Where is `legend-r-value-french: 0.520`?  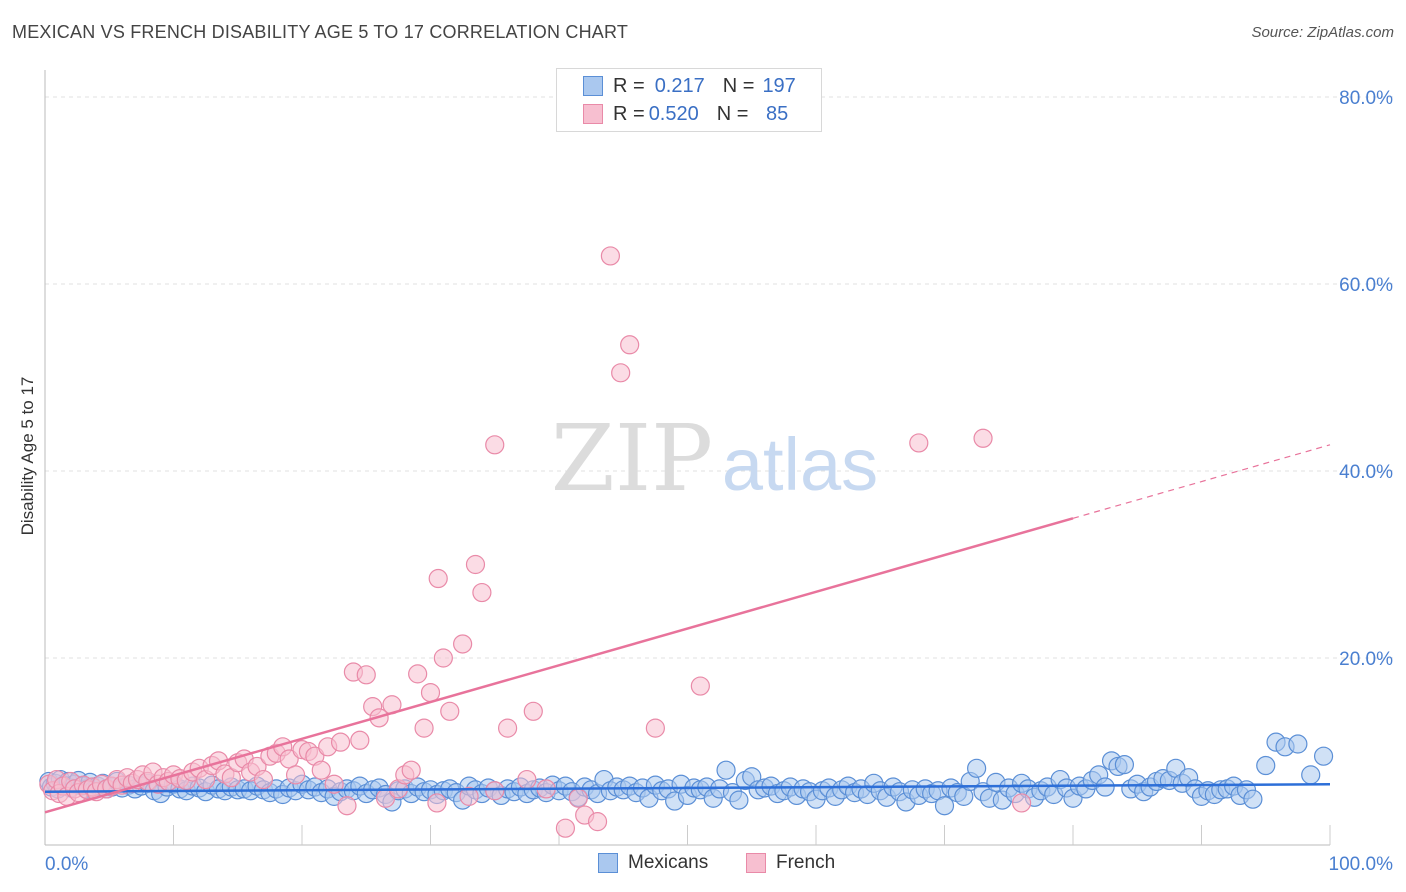 legend-r-value-french: 0.520 is located at coordinates (673, 113).